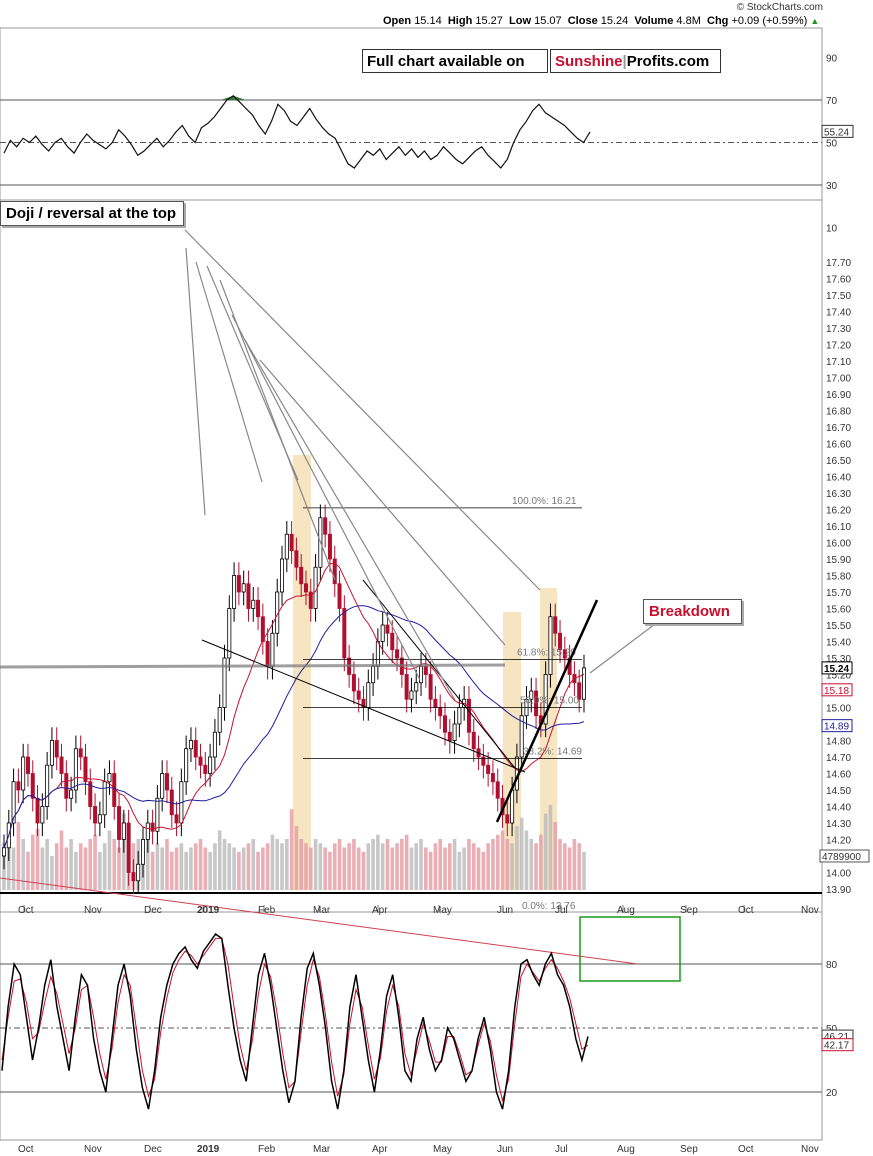 Image resolution: width=873 pixels, height=1156 pixels. I want to click on fib-label: 100.0%: 16.21, so click(544, 501).